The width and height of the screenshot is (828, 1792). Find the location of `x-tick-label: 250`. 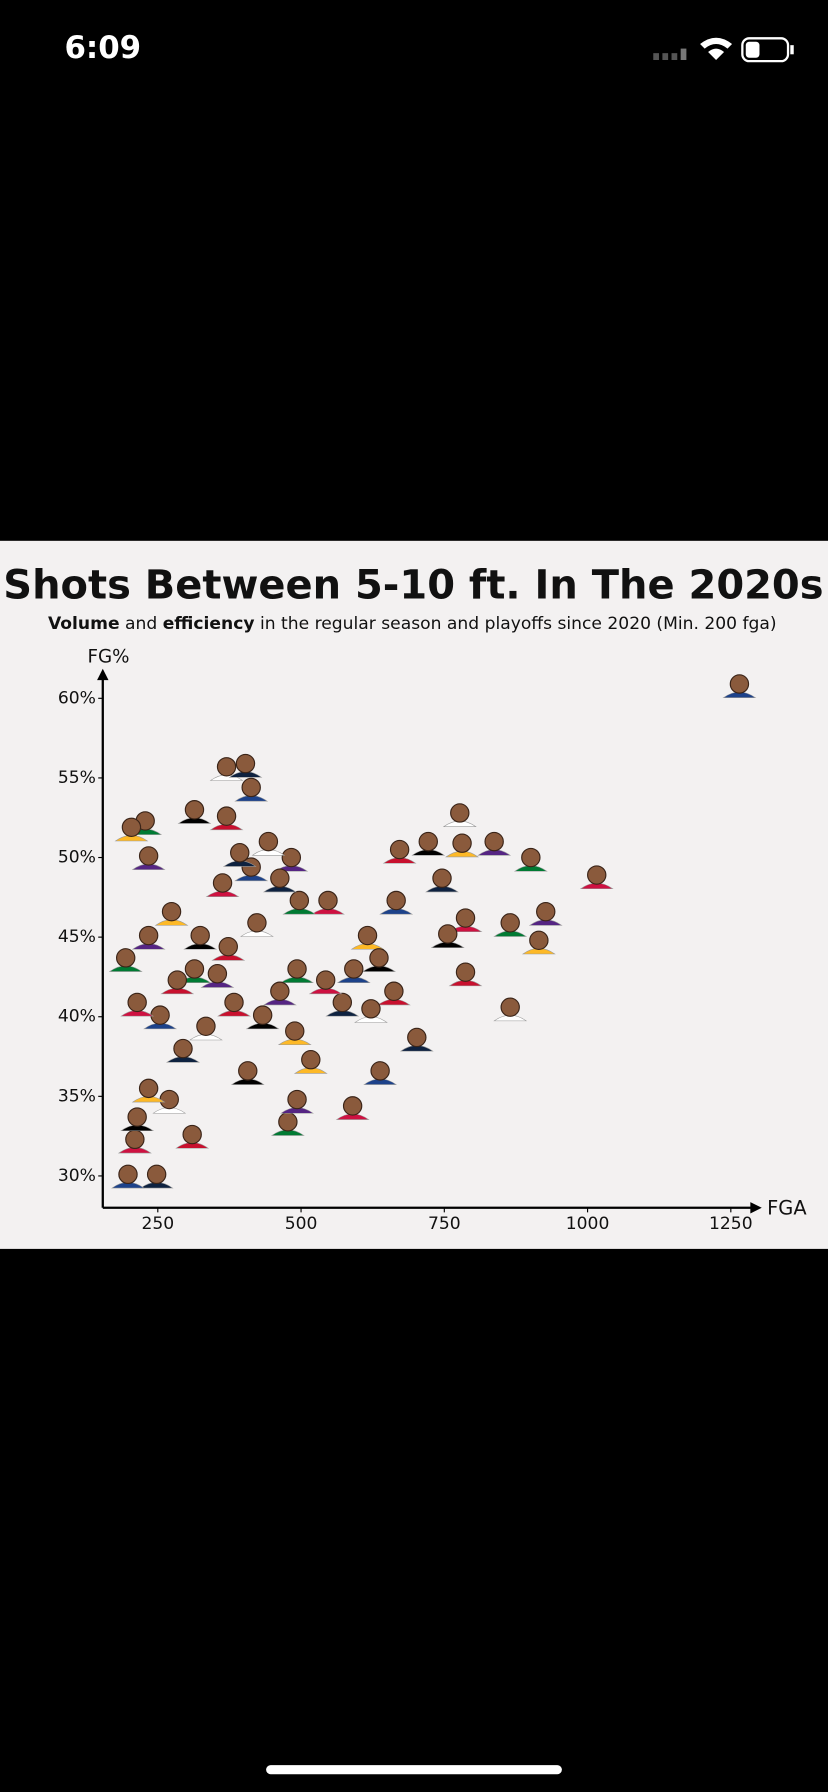

x-tick-label: 250 is located at coordinates (157, 1224).